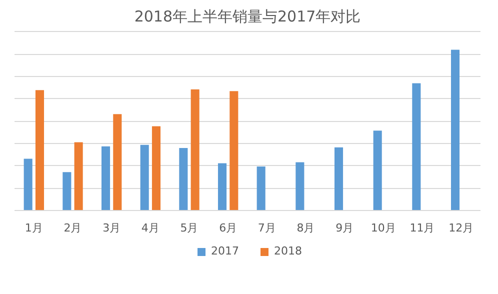 This screenshot has height=294, width=498. What do you see at coordinates (189, 228) in the screenshot?
I see `x-tick-label: 5月` at bounding box center [189, 228].